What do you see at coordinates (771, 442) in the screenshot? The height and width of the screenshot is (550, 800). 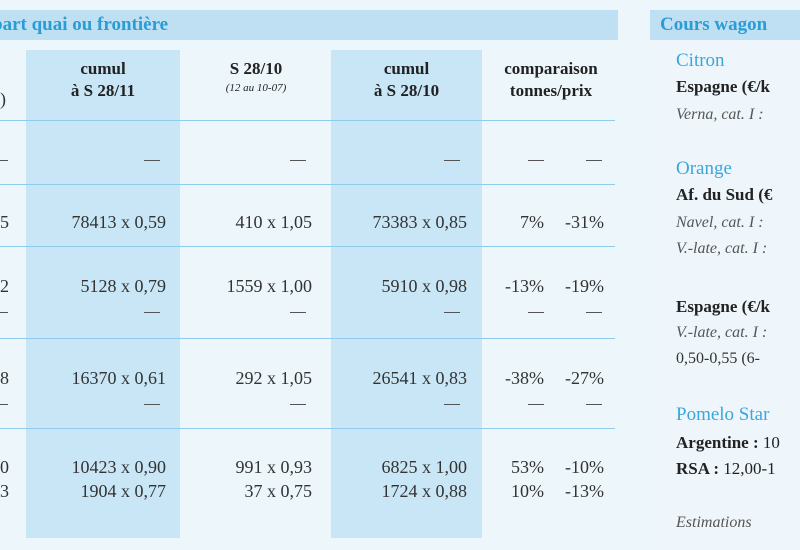 I see `argentine-value: 10` at bounding box center [771, 442].